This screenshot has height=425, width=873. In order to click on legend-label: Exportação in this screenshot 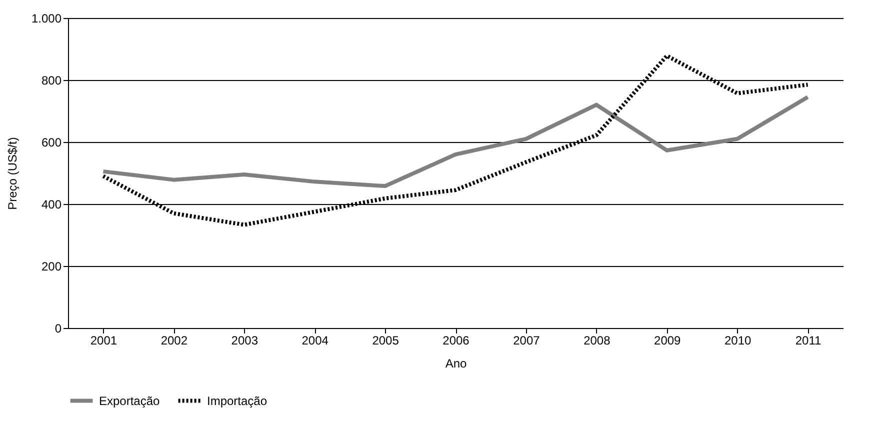, I will do `click(129, 401)`.